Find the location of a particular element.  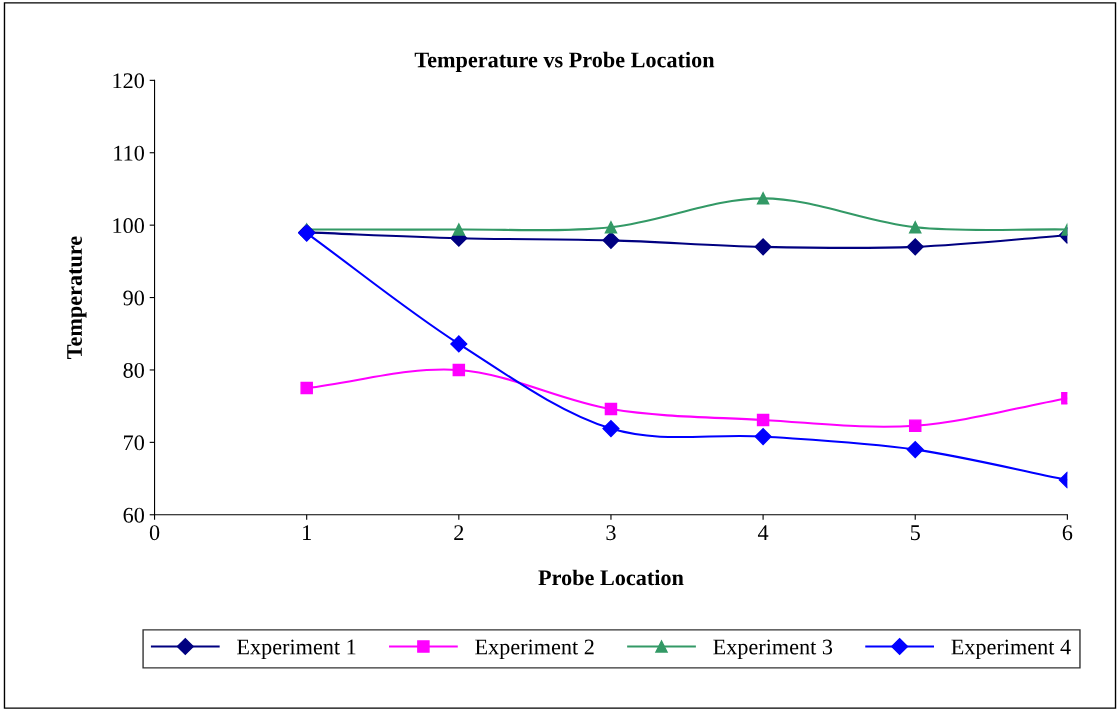

y-tick-label: 70 is located at coordinates (134, 443).